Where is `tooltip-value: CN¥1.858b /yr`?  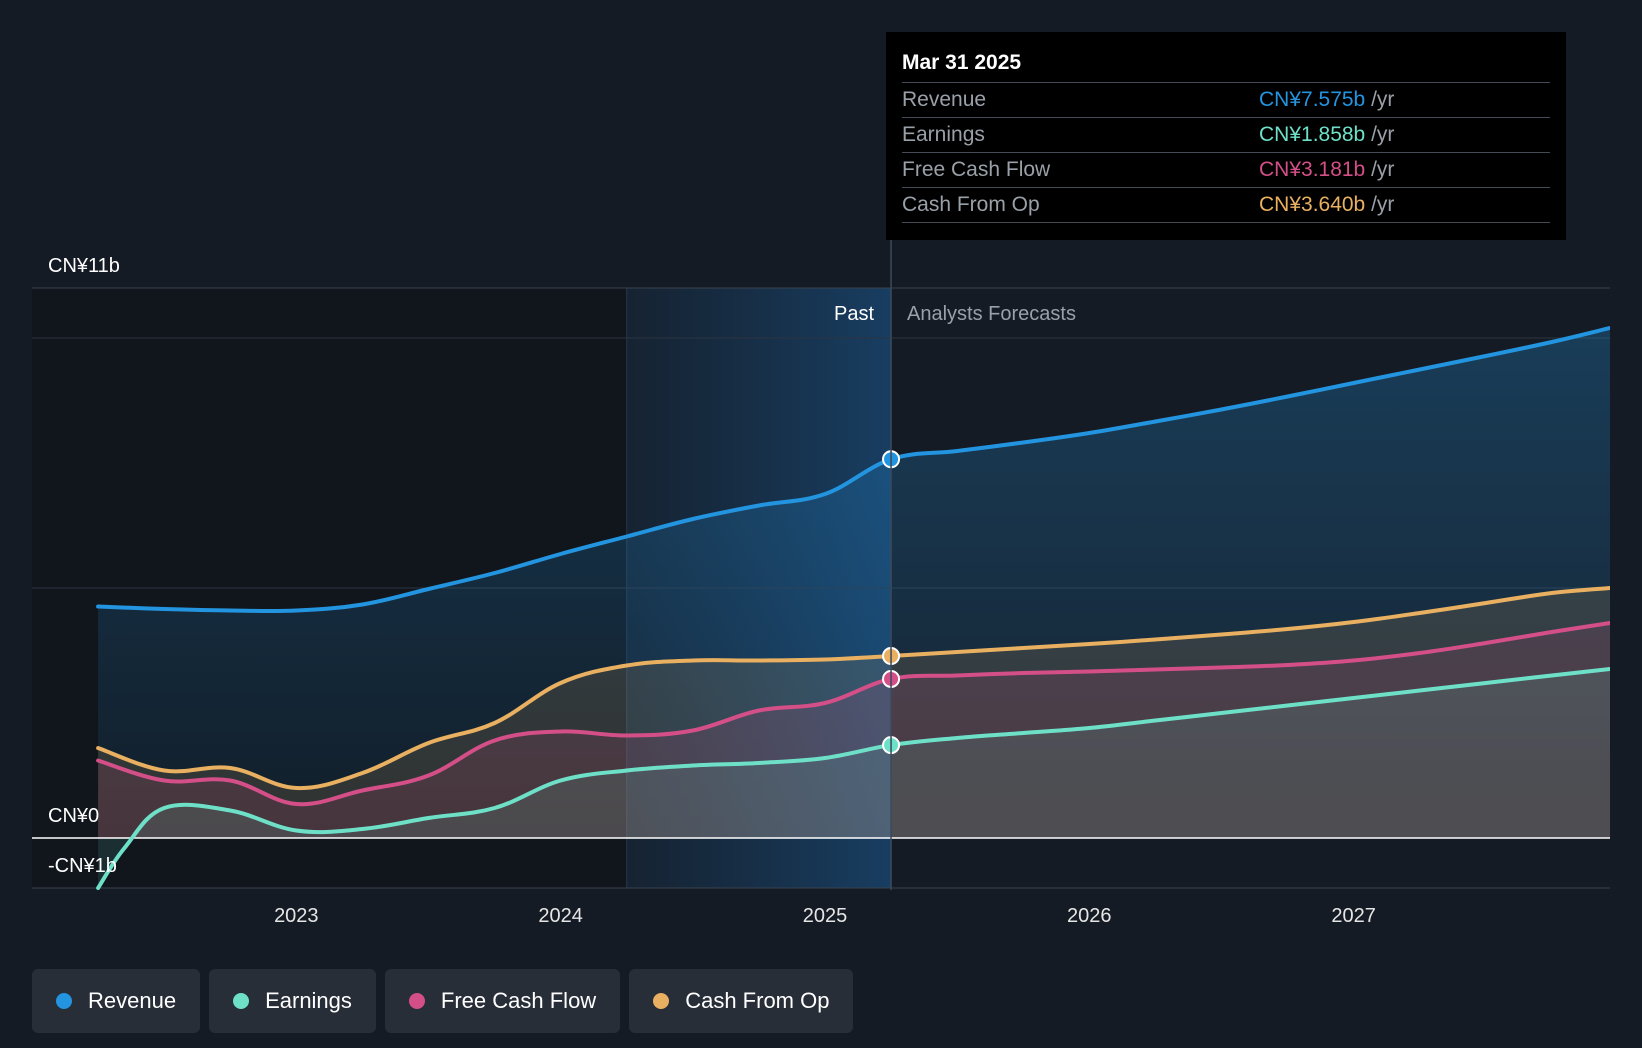
tooltip-value: CN¥1.858b /yr is located at coordinates (1327, 134).